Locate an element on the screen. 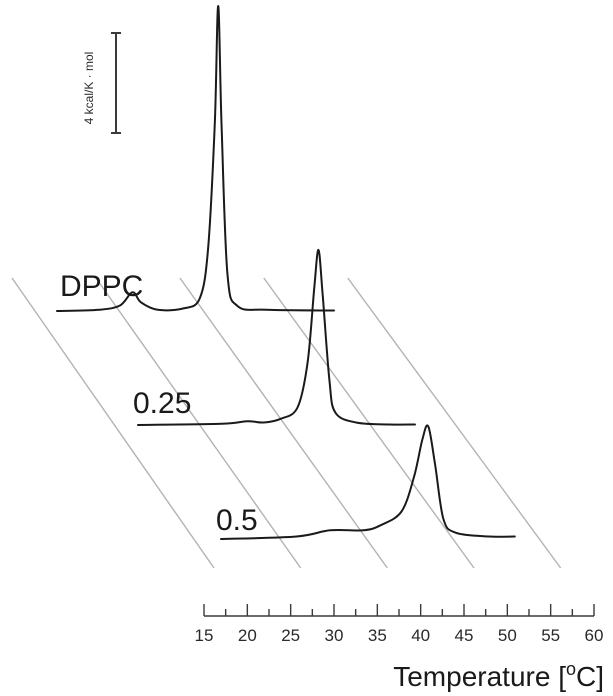 Image resolution: width=613 pixels, height=696 pixels. x-tick-label-60: 60 is located at coordinates (594, 635).